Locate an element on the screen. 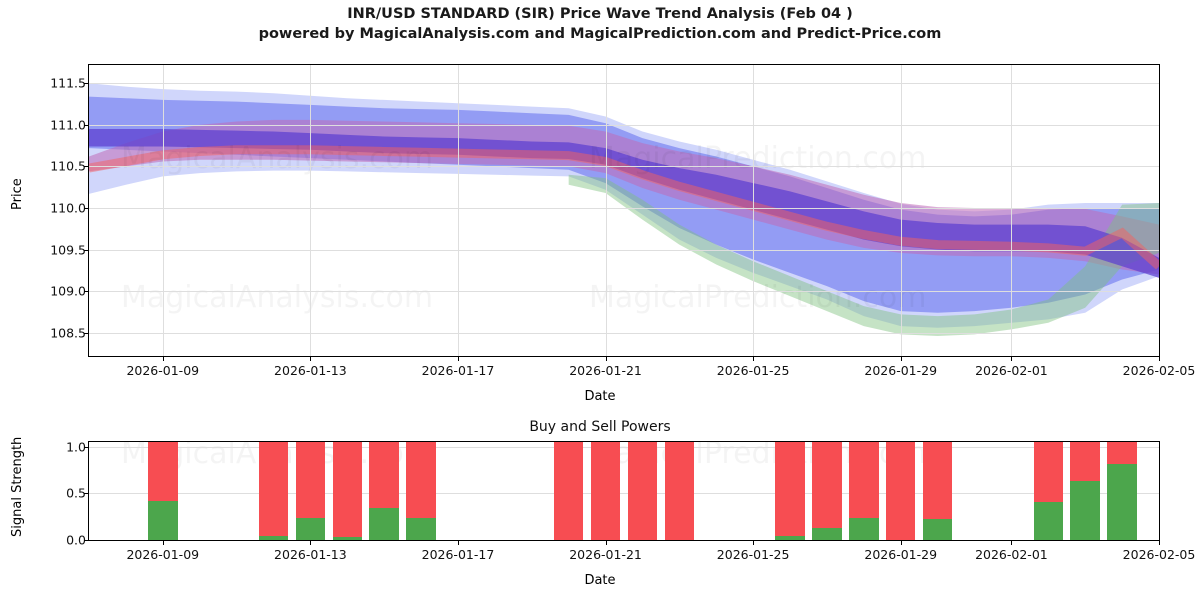  price-ytick-label: 108.5 is located at coordinates (68, 333).